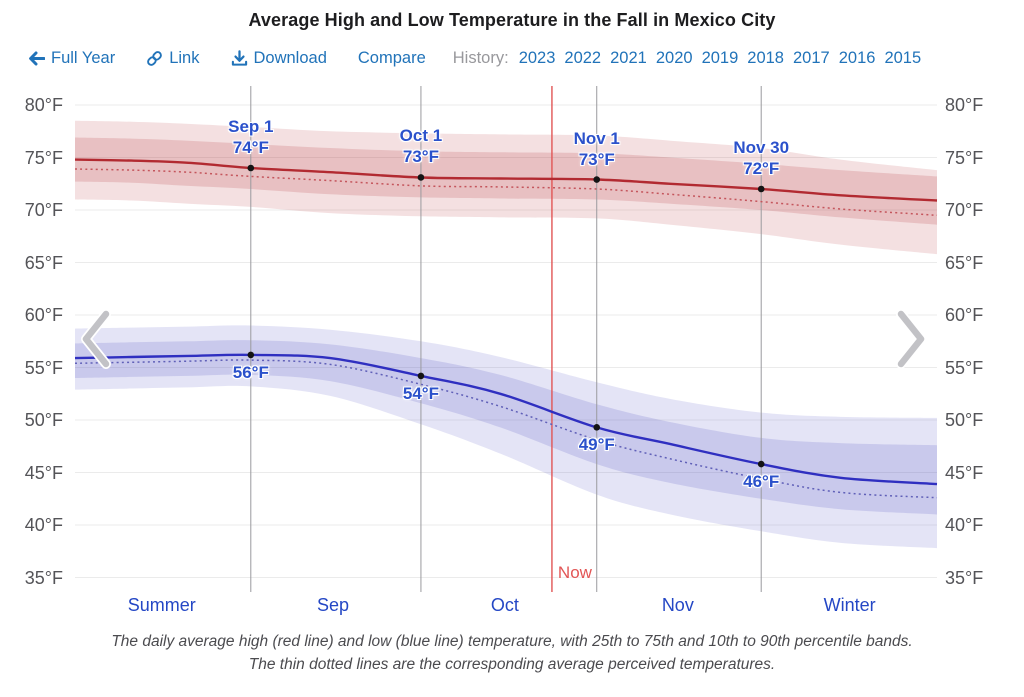 Image resolution: width=1024 pixels, height=697 pixels. I want to click on download-label: Download, so click(290, 58).